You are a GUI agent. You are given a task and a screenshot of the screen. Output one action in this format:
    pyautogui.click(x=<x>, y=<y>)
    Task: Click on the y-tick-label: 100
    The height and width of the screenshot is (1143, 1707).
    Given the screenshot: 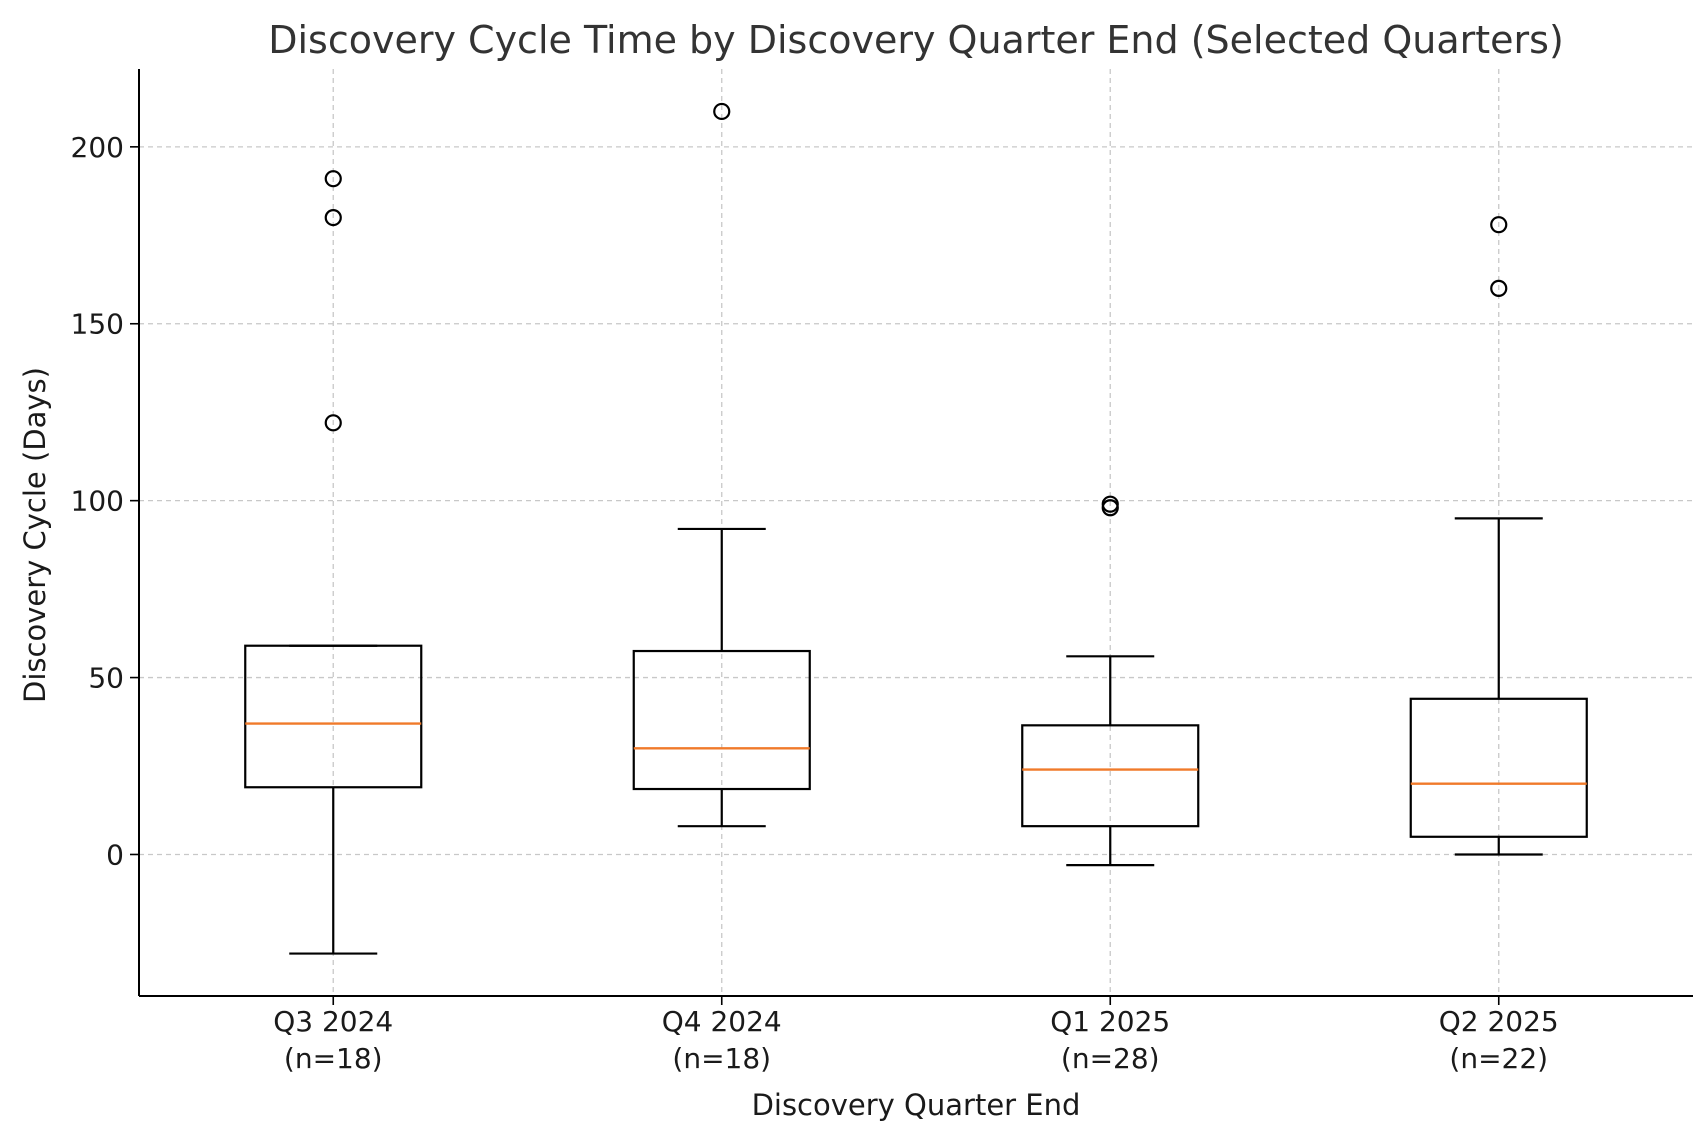 What is the action you would take?
    pyautogui.click(x=97, y=501)
    